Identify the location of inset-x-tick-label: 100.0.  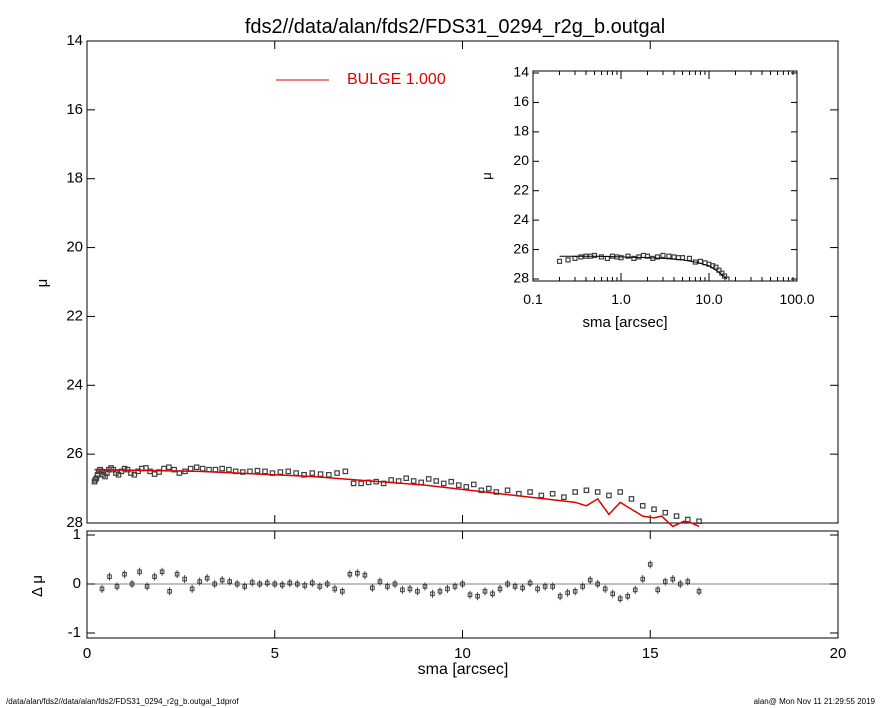
(796, 299).